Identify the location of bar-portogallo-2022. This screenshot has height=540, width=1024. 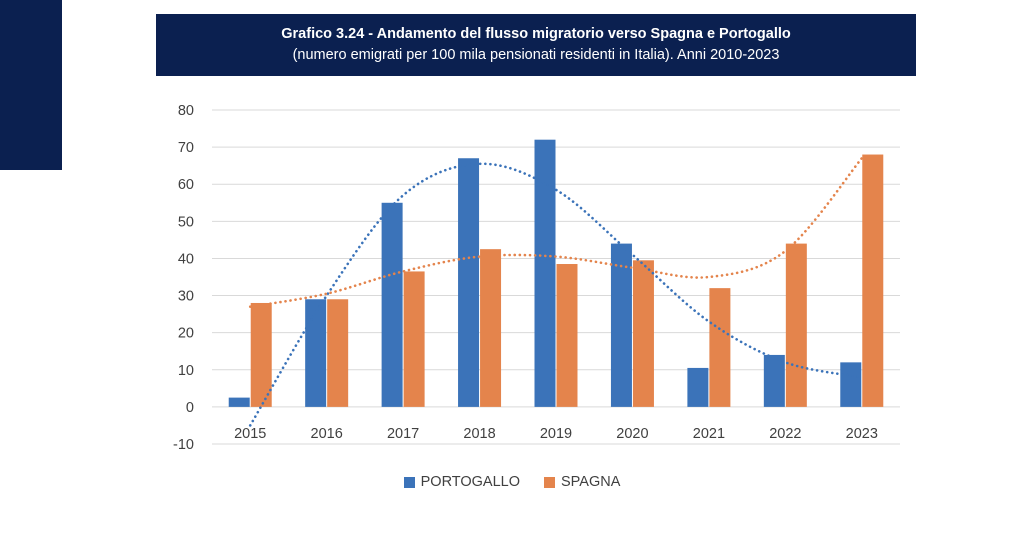
(774, 380).